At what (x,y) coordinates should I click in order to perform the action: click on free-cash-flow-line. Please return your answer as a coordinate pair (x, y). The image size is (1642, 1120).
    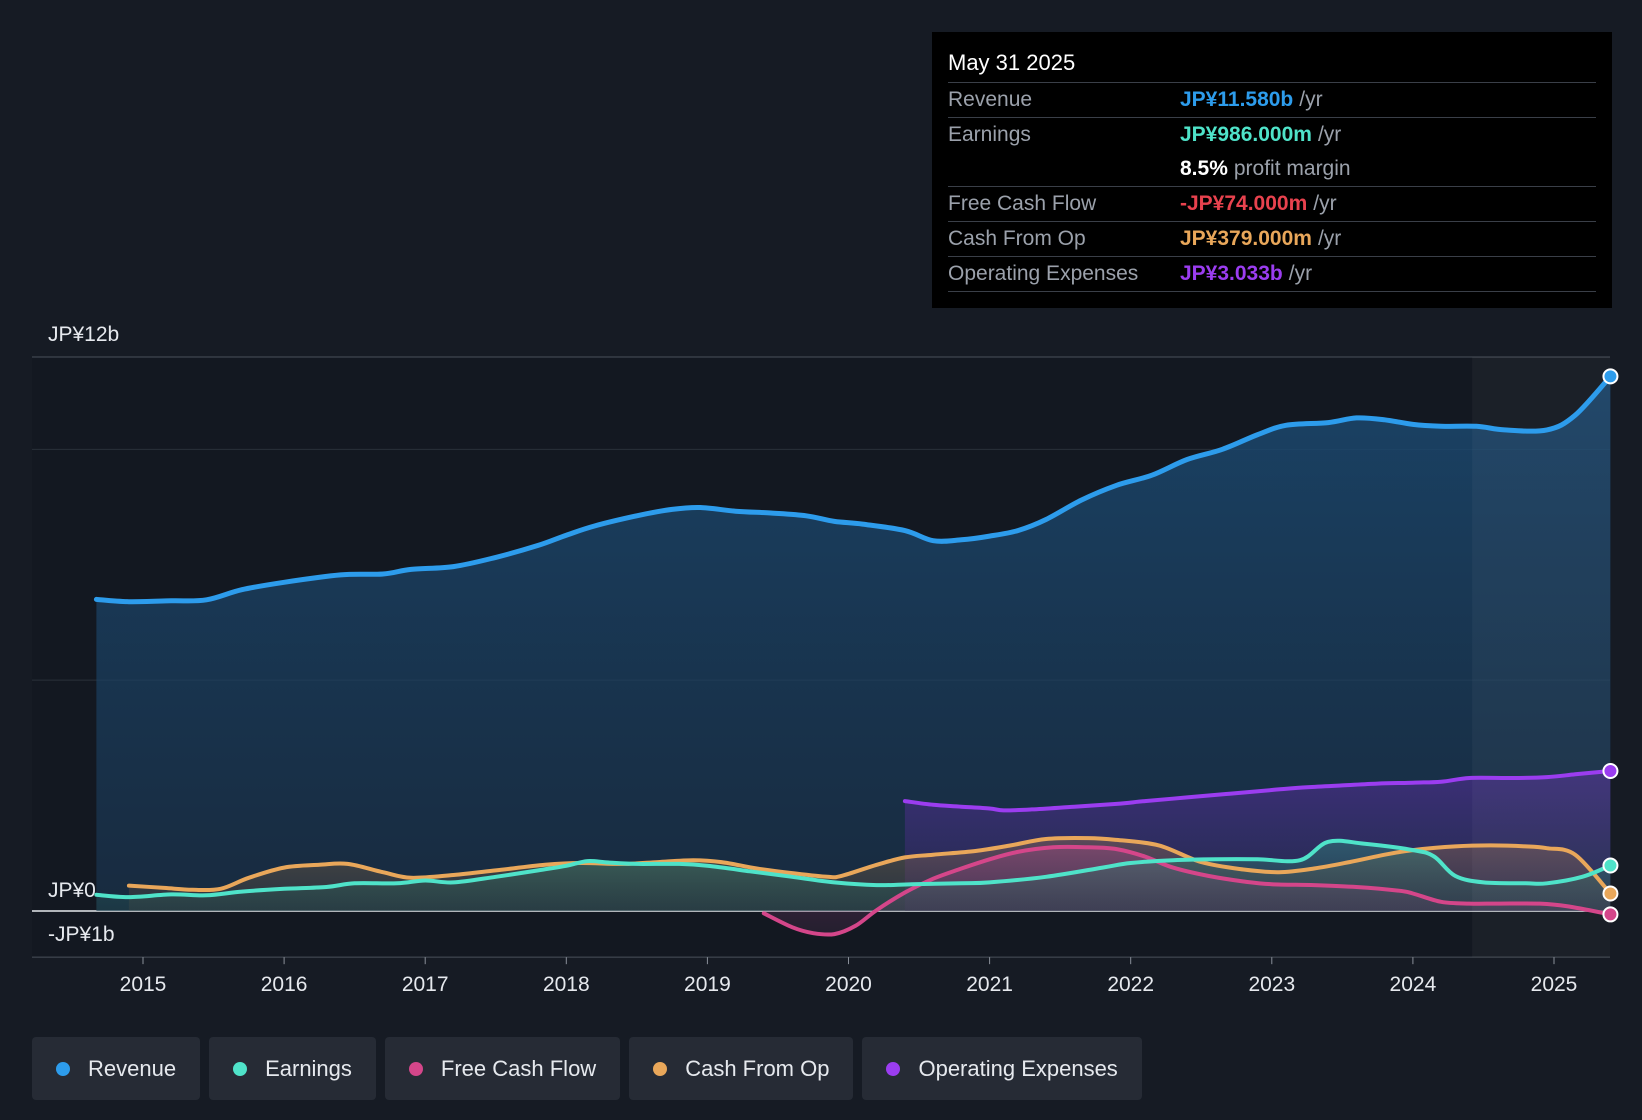
    Looking at the image, I should click on (1187, 890).